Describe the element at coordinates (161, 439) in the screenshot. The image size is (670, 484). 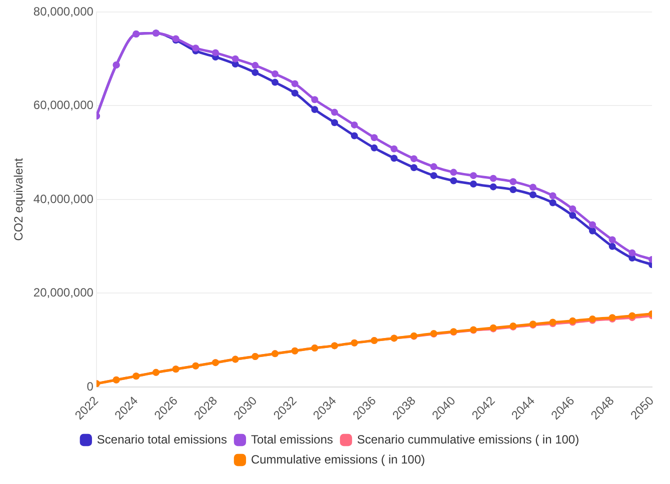
I see `legend-label: Scenario total emissions` at that location.